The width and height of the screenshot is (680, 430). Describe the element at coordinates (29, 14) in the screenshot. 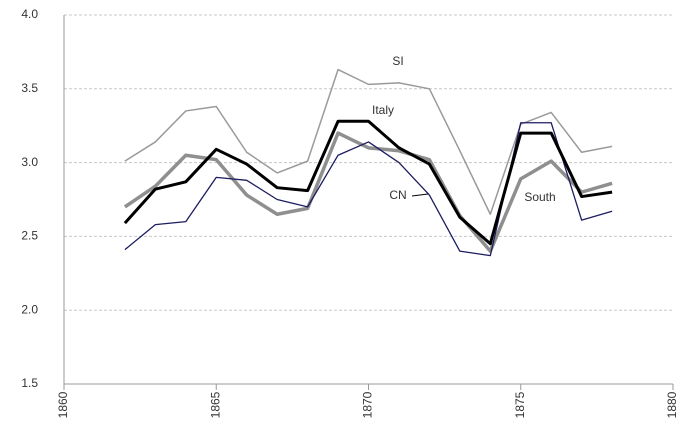

I see `y-tick-label: 4.0` at that location.